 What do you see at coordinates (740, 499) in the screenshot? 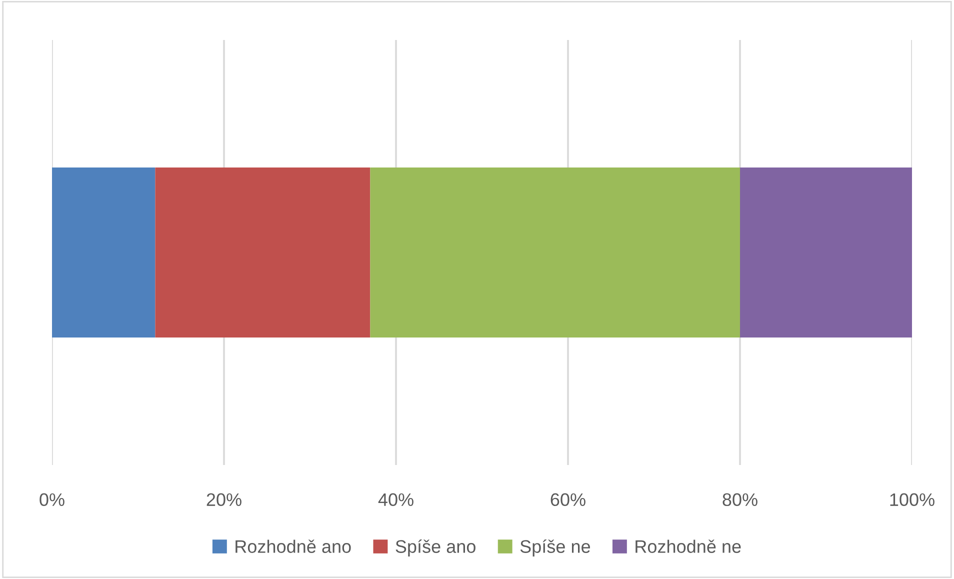
I see `x-tick-label: 80%` at bounding box center [740, 499].